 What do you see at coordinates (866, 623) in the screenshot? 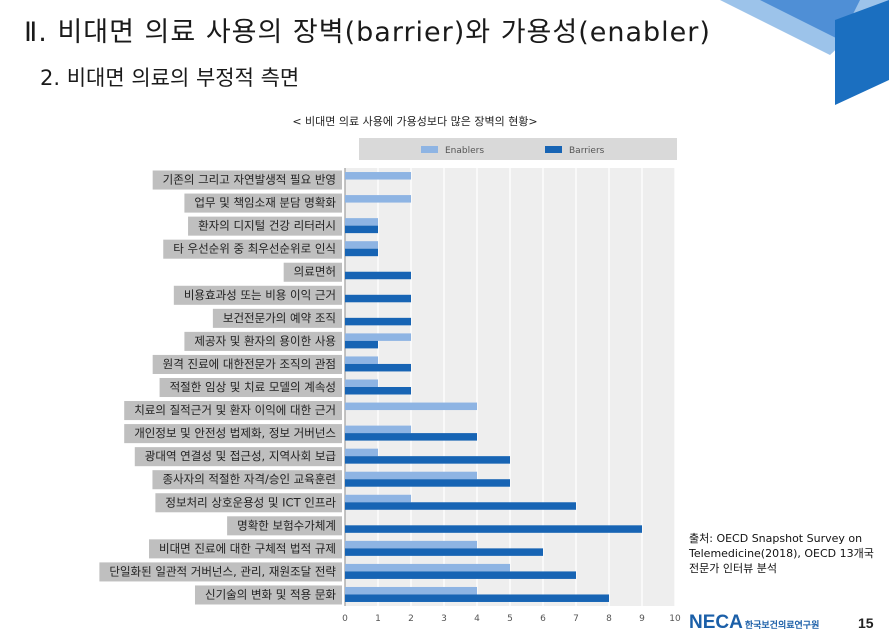
I see `page-number: 15` at bounding box center [866, 623].